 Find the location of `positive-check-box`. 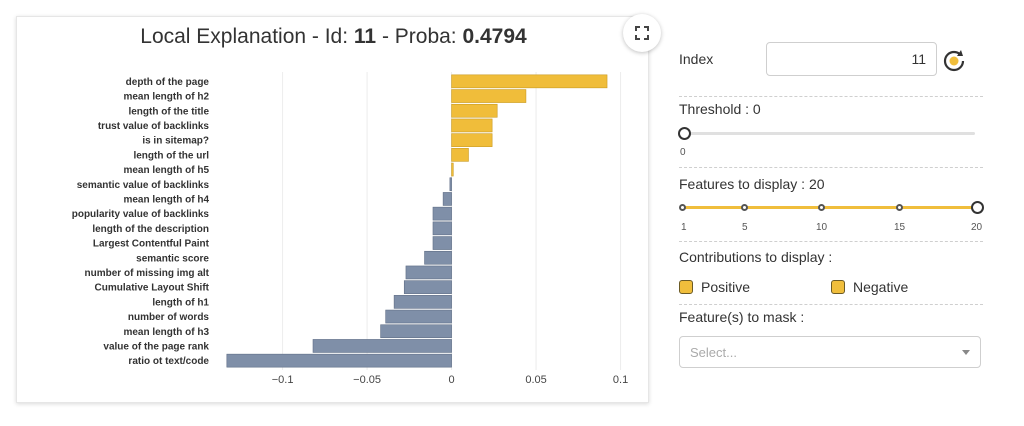

positive-check-box is located at coordinates (686, 287).